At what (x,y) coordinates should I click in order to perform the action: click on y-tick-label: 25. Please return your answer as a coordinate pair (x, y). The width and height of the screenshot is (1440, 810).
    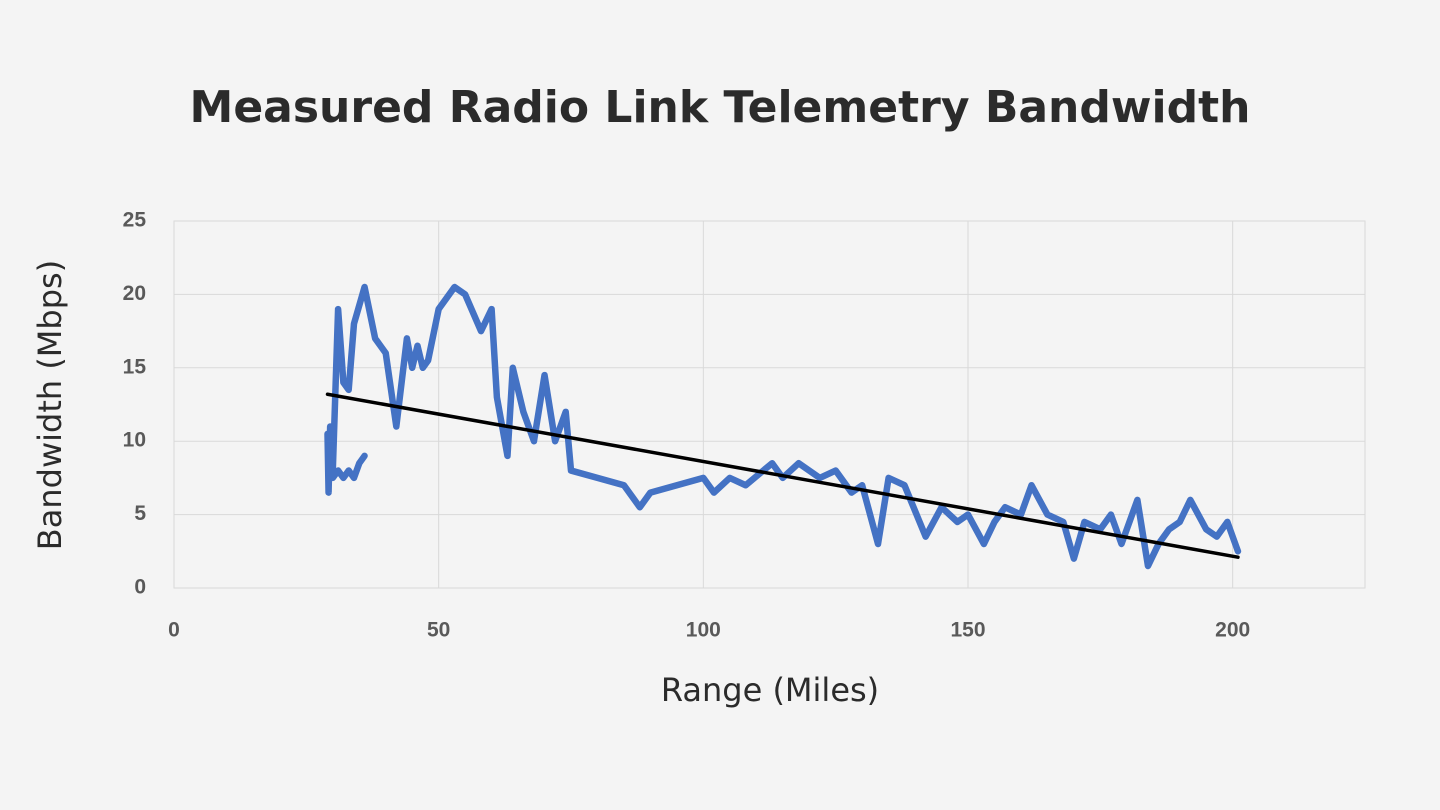
    Looking at the image, I should click on (135, 220).